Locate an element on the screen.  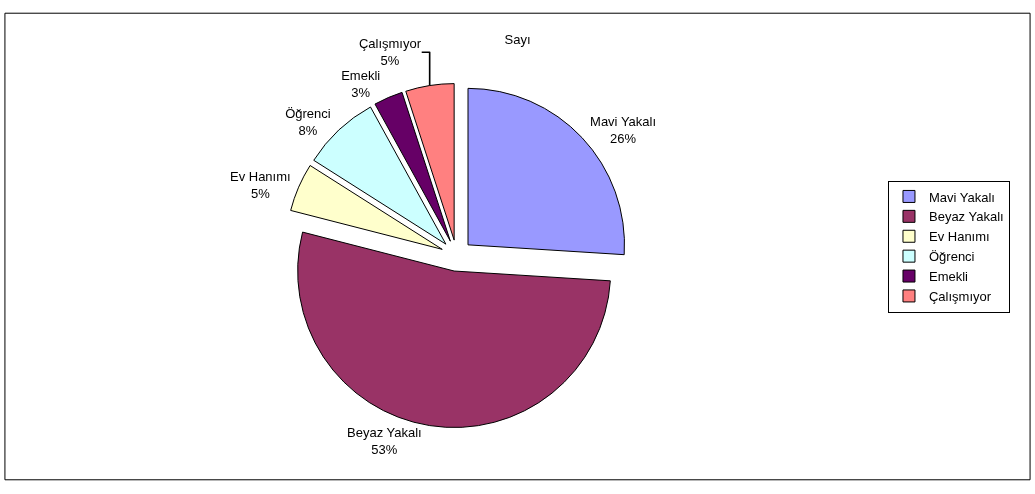
slice-label: Mavi Yakalı is located at coordinates (623, 122).